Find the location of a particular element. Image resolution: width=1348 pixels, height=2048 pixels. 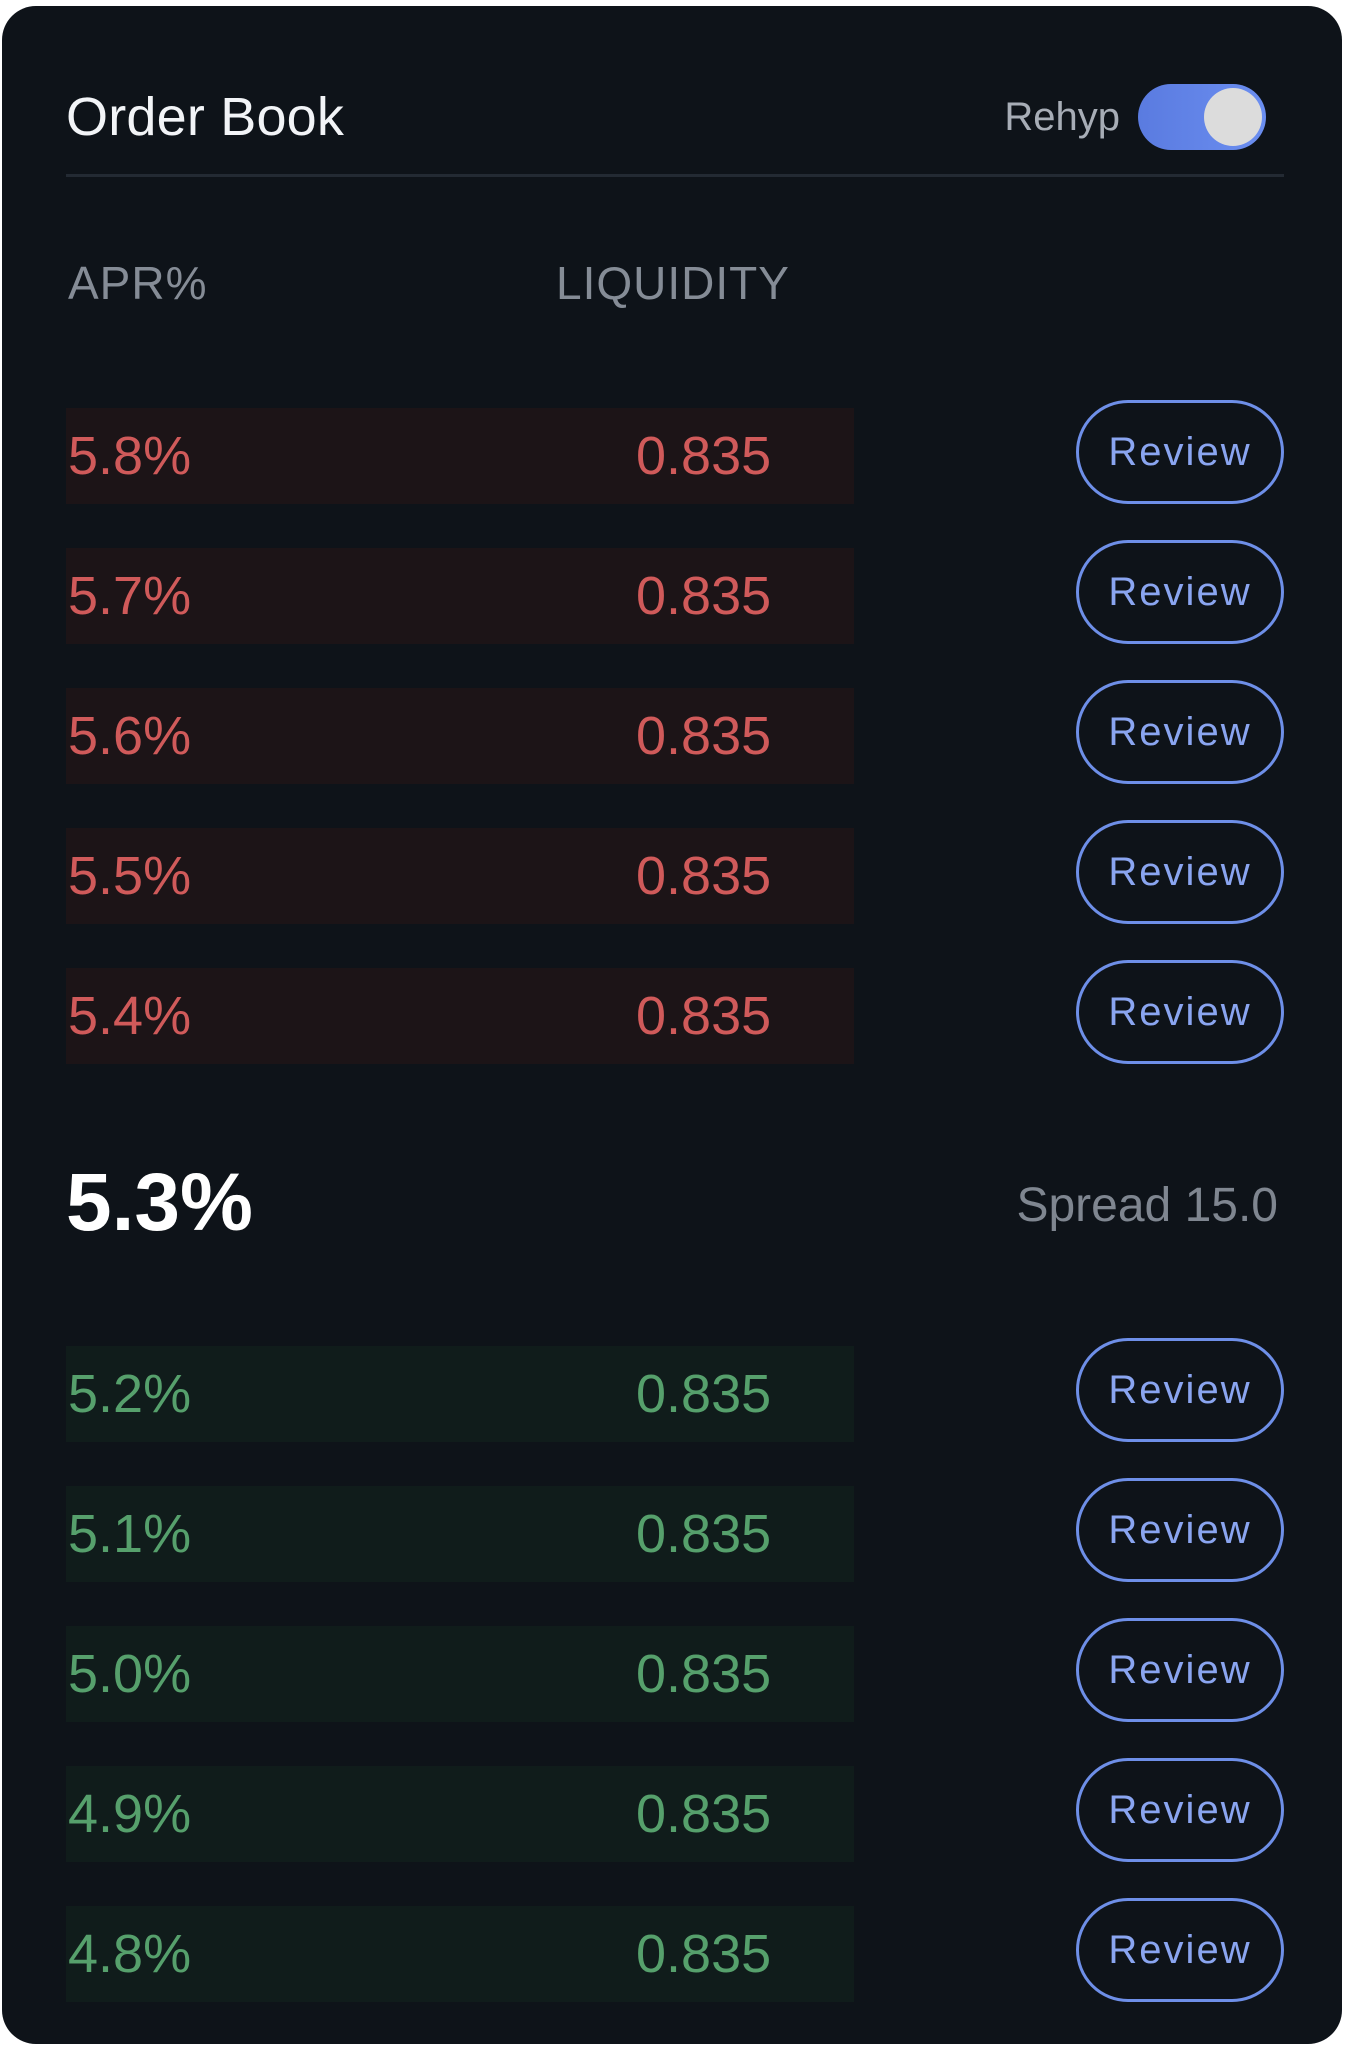

mid-price: 5.3% is located at coordinates (159, 1202).